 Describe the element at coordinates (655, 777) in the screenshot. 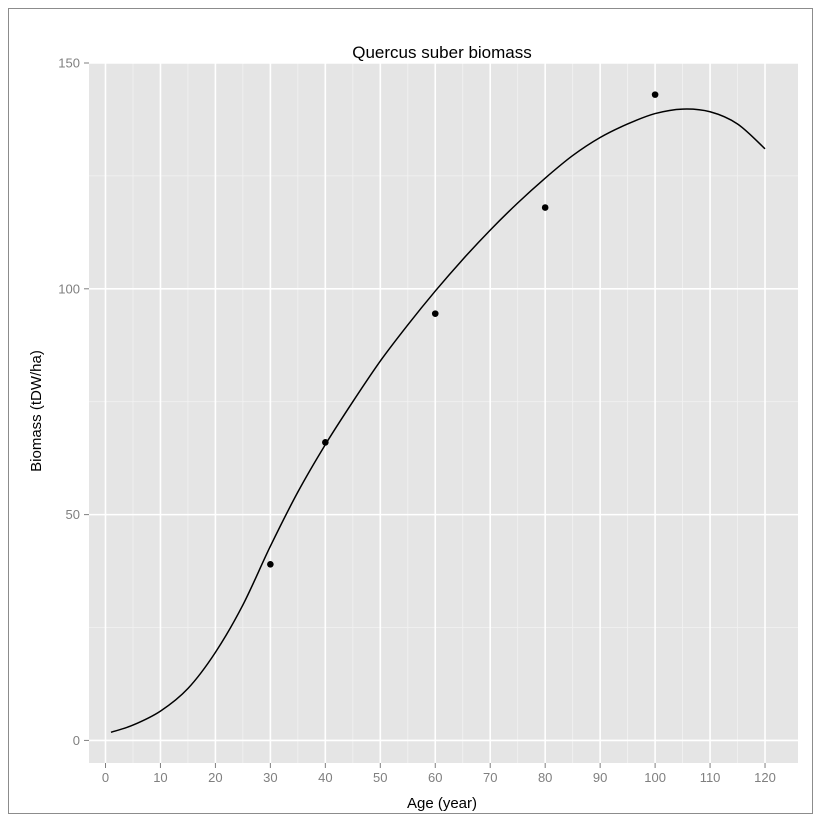

I see `x-tick-label: 100` at that location.